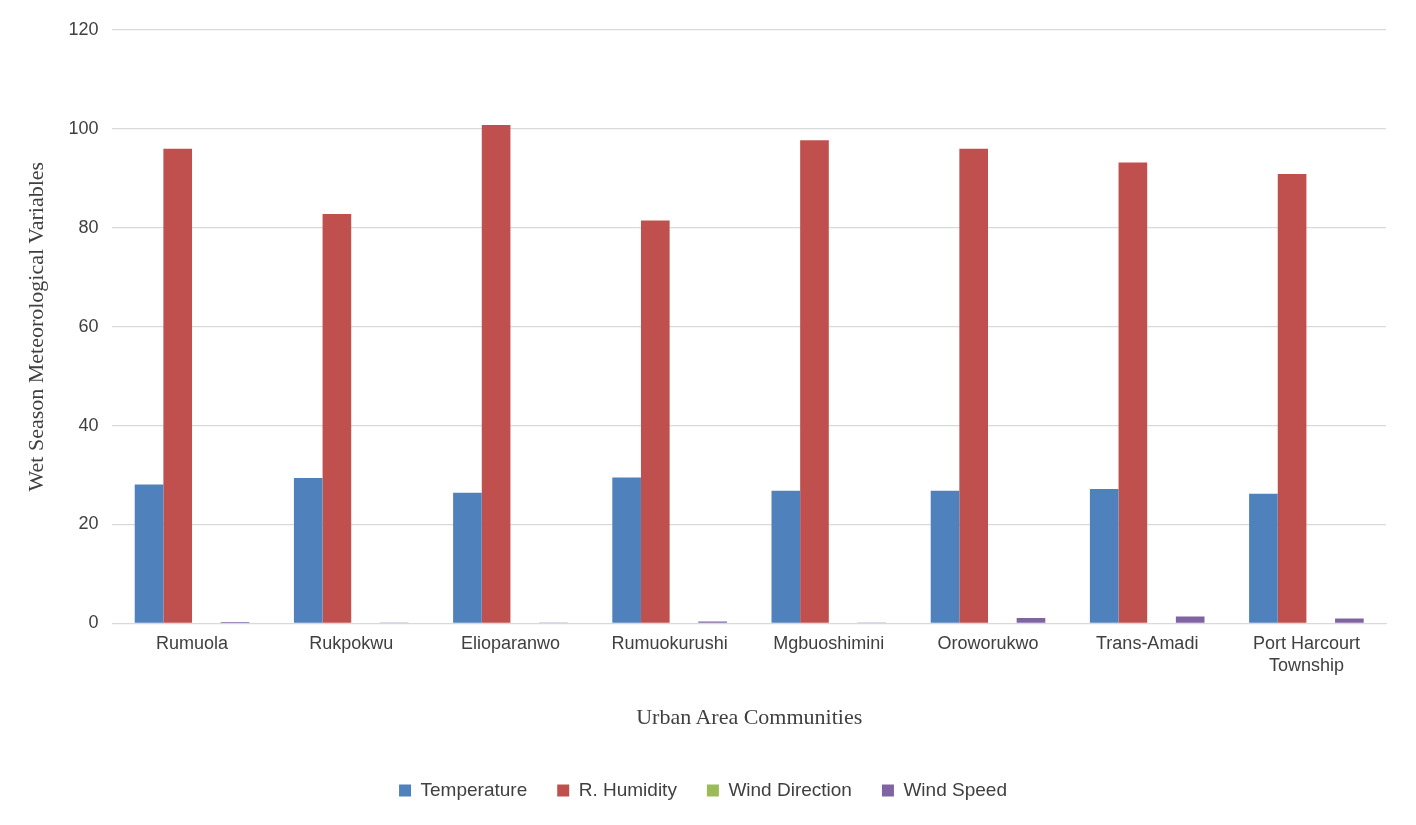 The image size is (1416, 825). Describe the element at coordinates (510, 643) in the screenshot. I see `x-tick-label: Elioparanwo` at that location.